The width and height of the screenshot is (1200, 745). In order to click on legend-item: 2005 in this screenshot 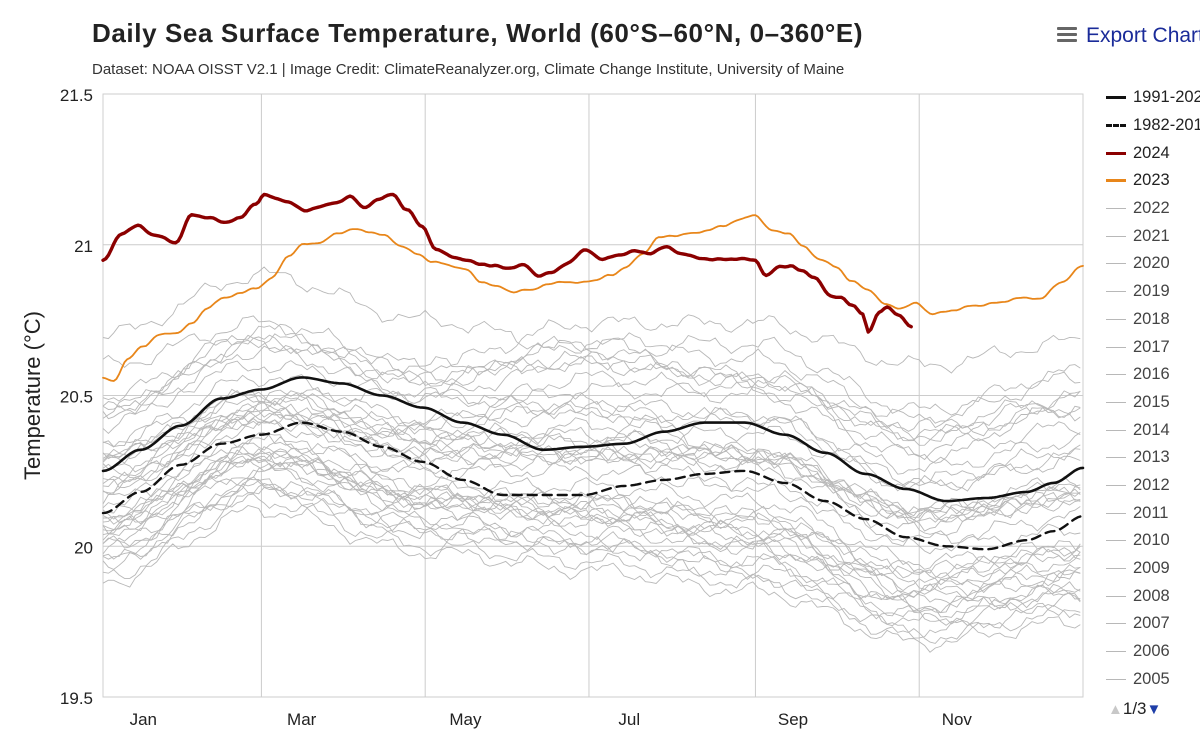, I will do `click(1153, 679)`.